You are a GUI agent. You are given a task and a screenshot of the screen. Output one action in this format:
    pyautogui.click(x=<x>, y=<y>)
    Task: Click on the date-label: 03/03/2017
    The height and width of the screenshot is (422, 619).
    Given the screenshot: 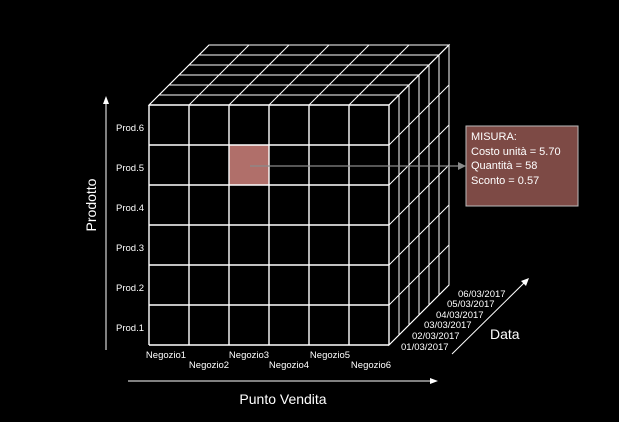 What is the action you would take?
    pyautogui.click(x=448, y=325)
    